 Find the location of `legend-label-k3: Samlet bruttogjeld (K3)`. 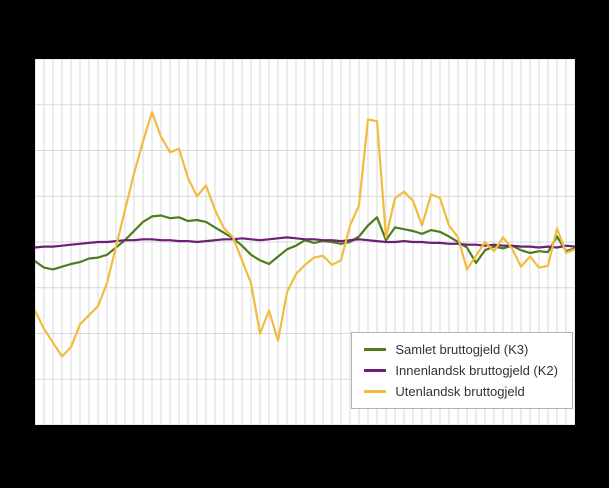

legend-label-k3: Samlet bruttogjeld (K3) is located at coordinates (462, 349).